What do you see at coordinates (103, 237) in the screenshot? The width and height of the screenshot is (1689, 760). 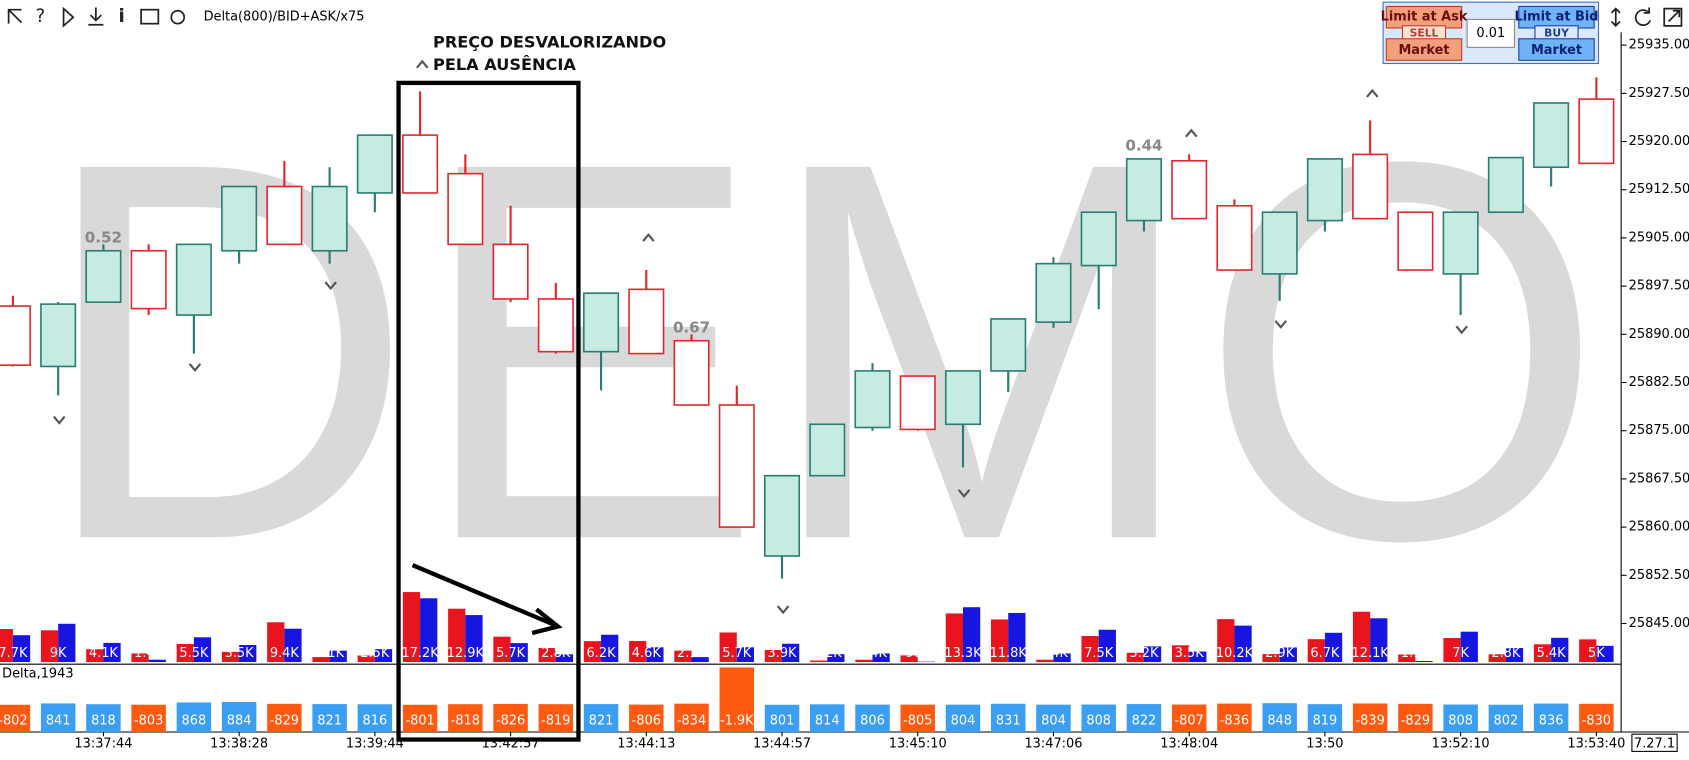 I see `candle-note: 0.52` at bounding box center [103, 237].